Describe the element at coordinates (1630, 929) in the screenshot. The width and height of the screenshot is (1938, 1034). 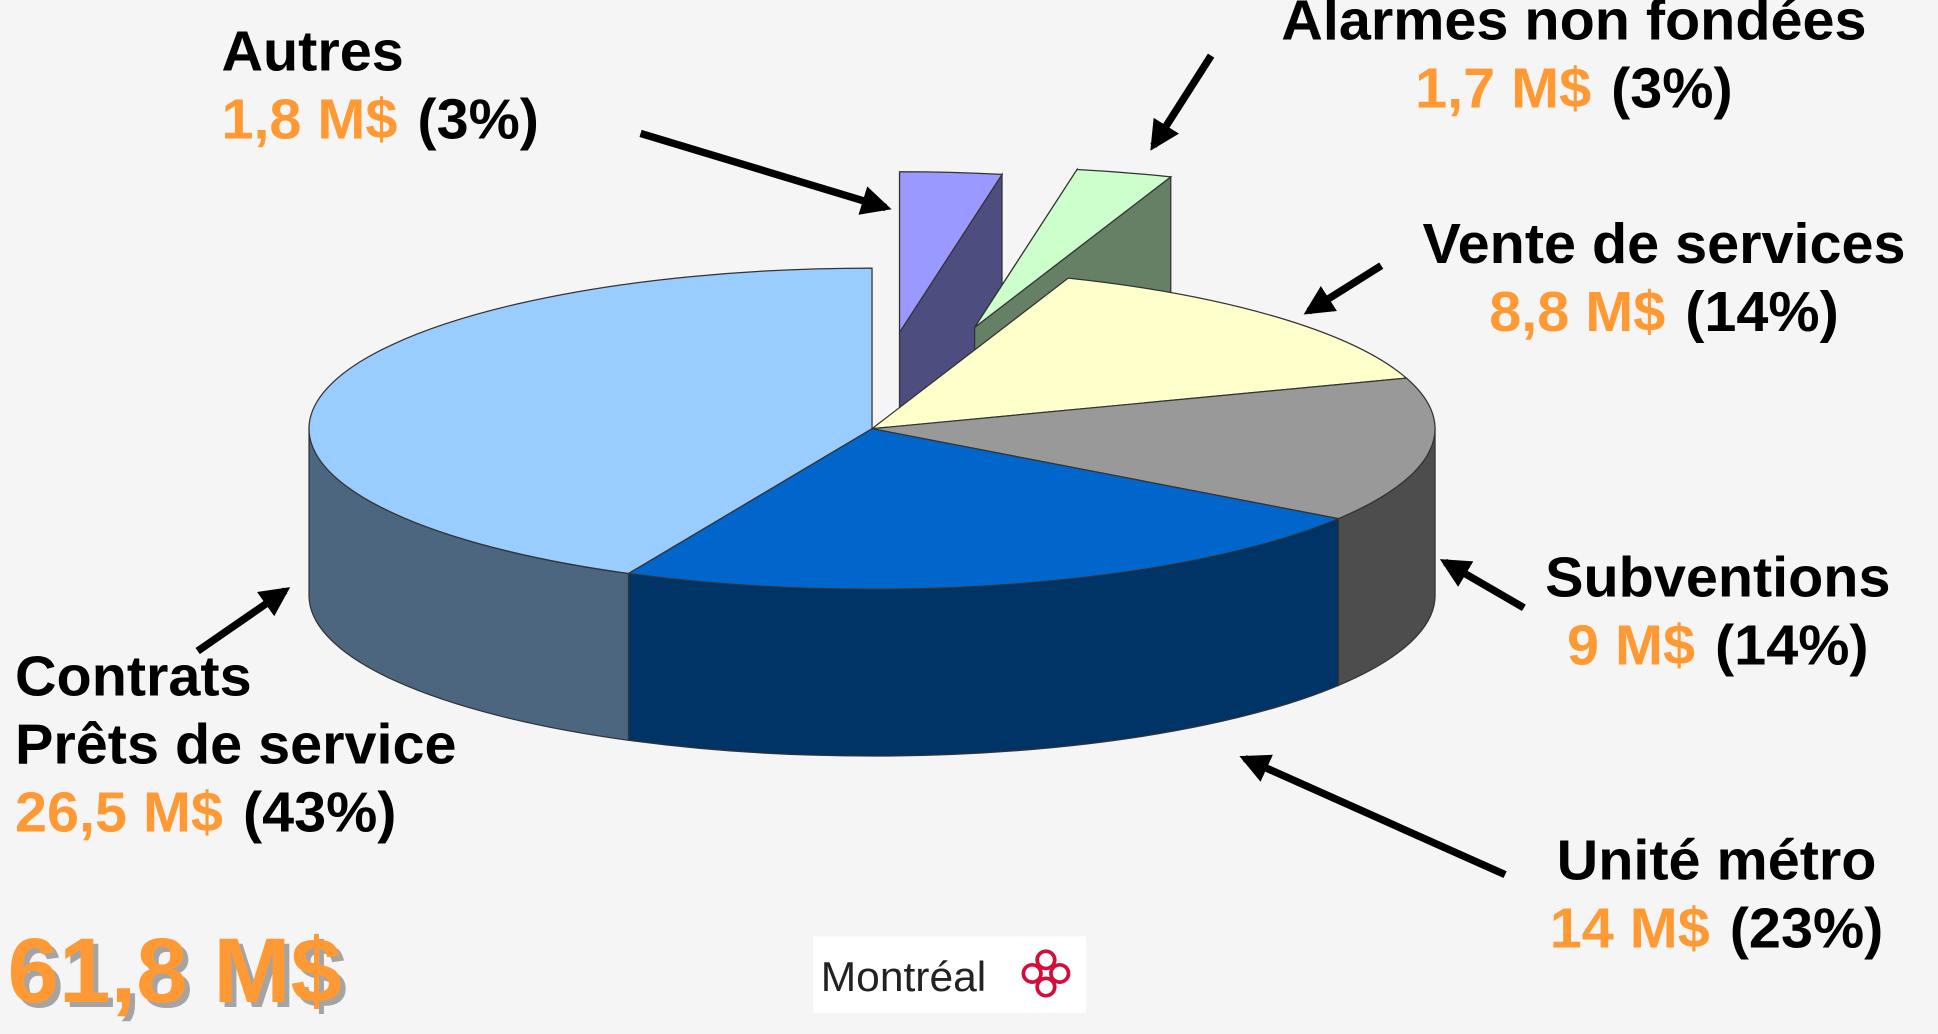
I see `value-label: 14 M$` at that location.